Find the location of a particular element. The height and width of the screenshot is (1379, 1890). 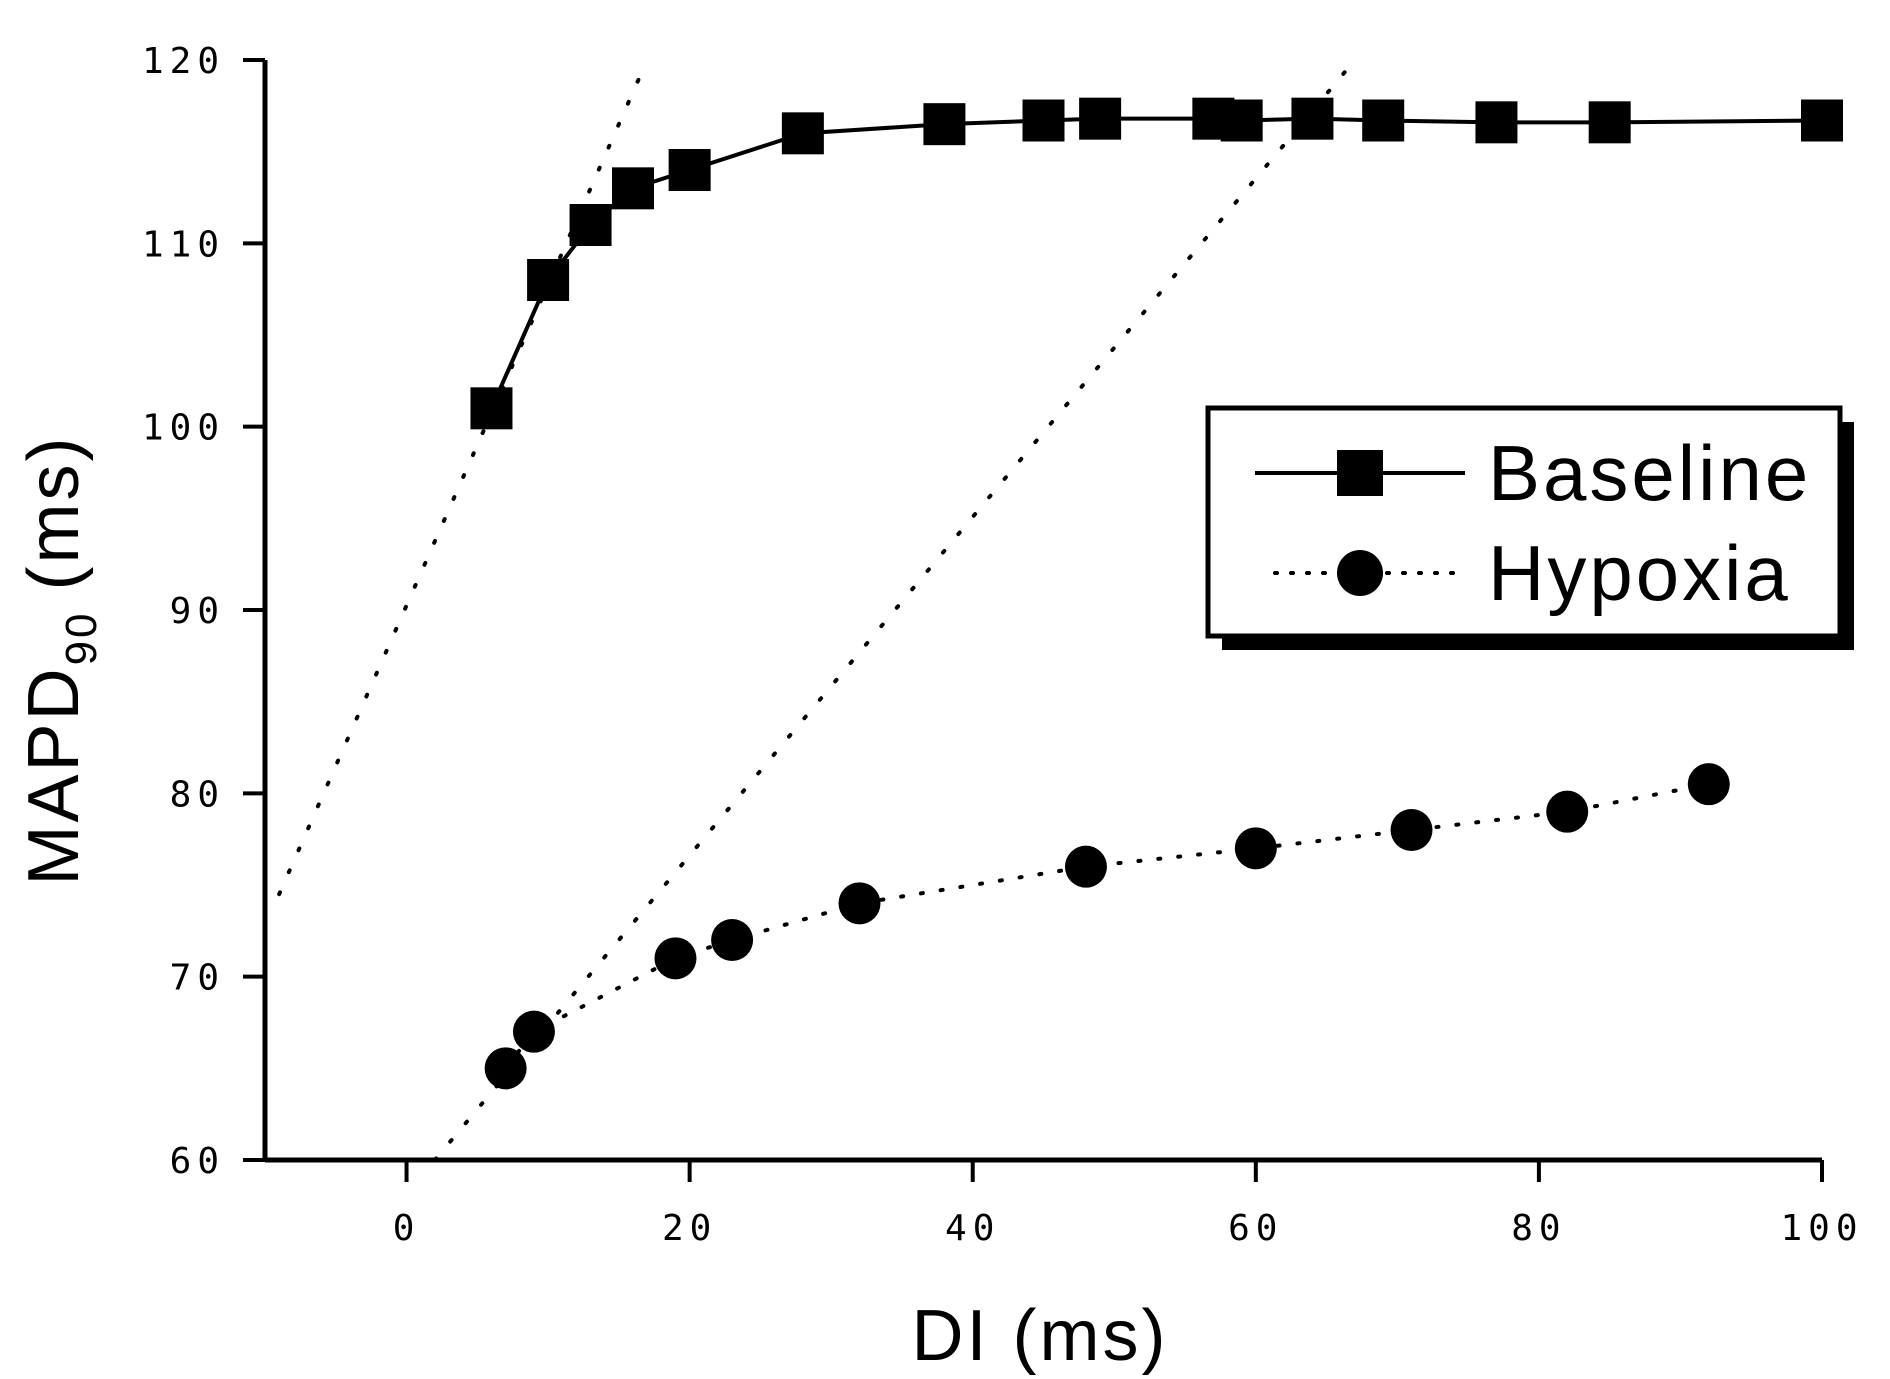

x-axis-title: DI (ms) is located at coordinates (1040, 1336).